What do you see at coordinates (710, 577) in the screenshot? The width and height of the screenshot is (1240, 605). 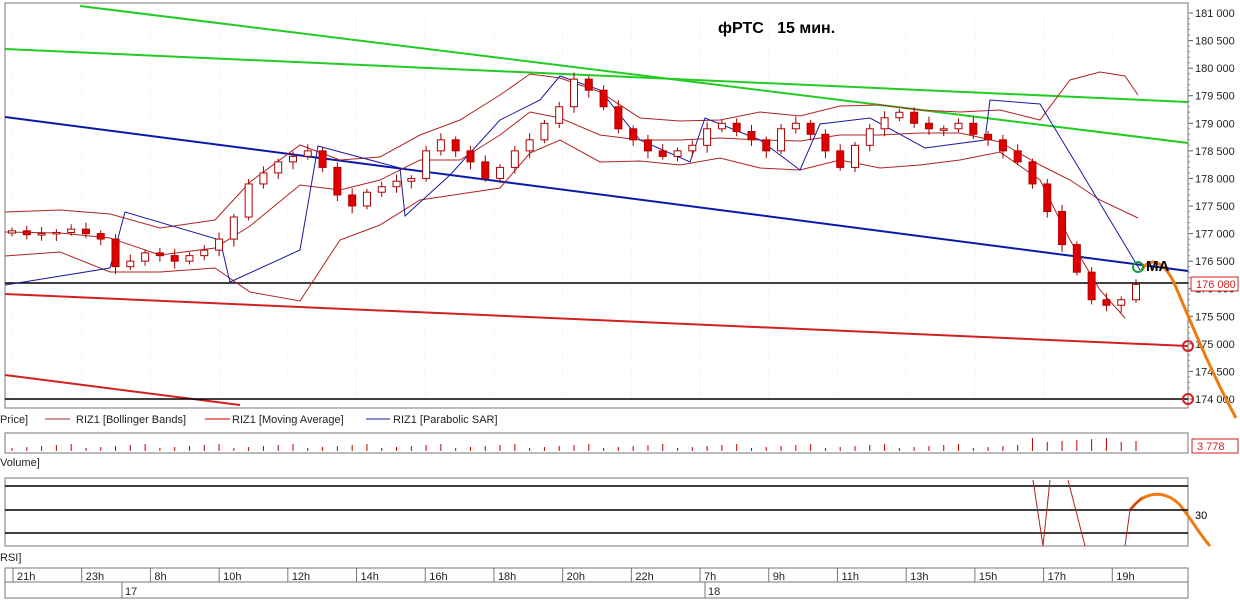 I see `time-tick-label: 7h` at bounding box center [710, 577].